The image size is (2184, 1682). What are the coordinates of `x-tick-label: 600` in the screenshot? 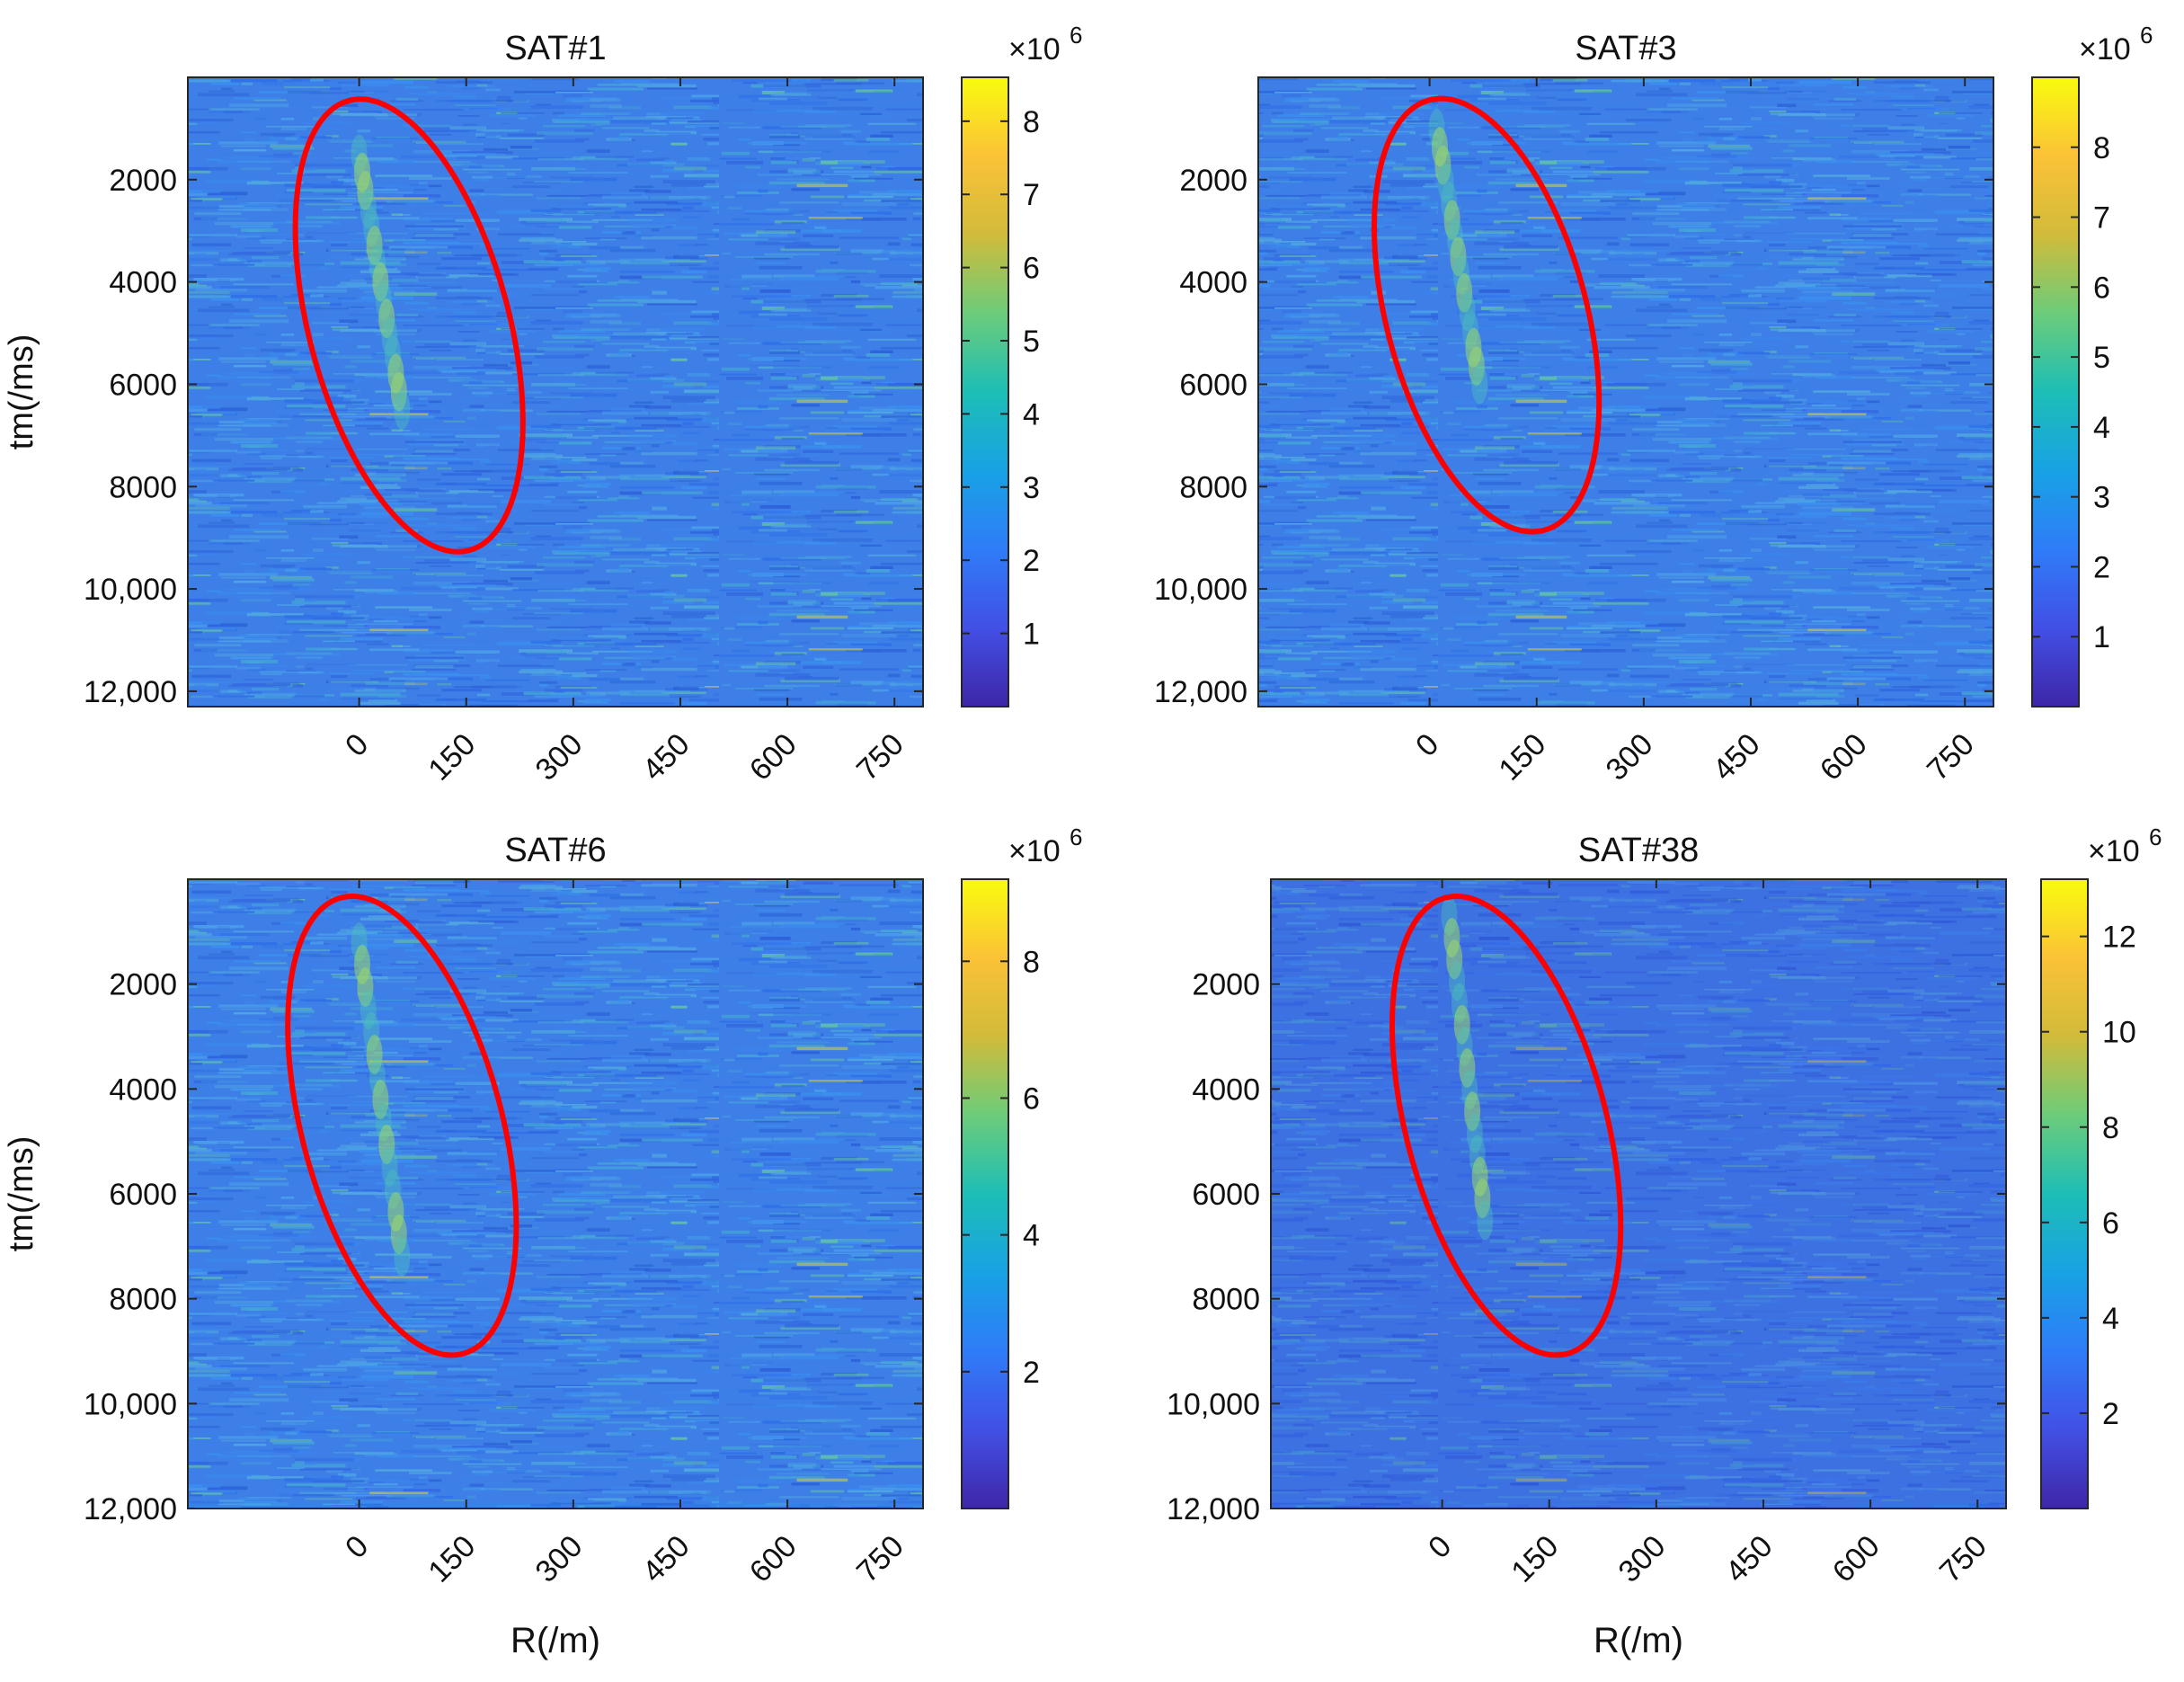 It's located at (773, 757).